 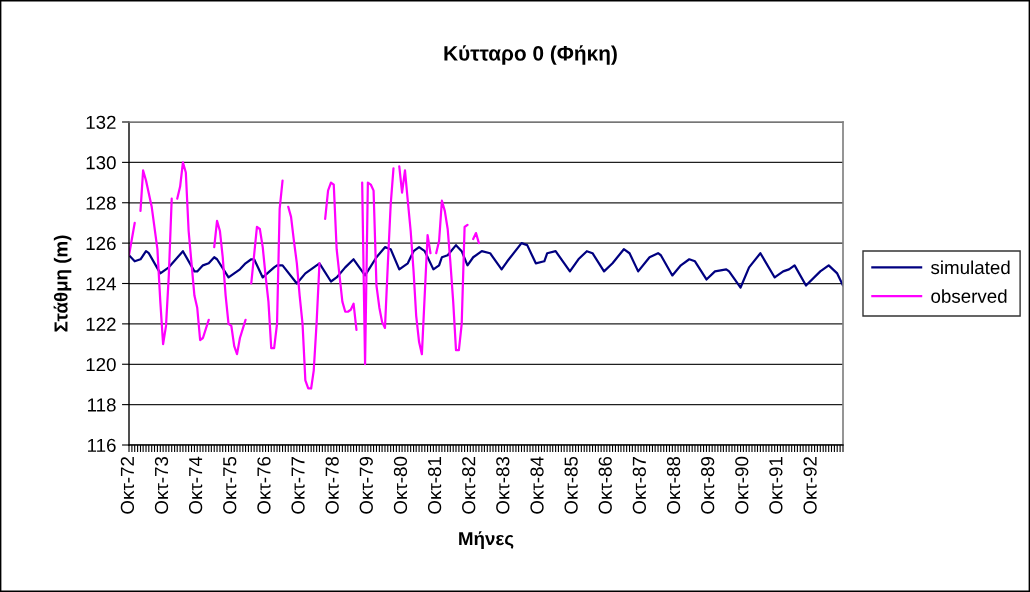 What do you see at coordinates (264, 485) in the screenshot?
I see `x-tick-label: Οκτ-76` at bounding box center [264, 485].